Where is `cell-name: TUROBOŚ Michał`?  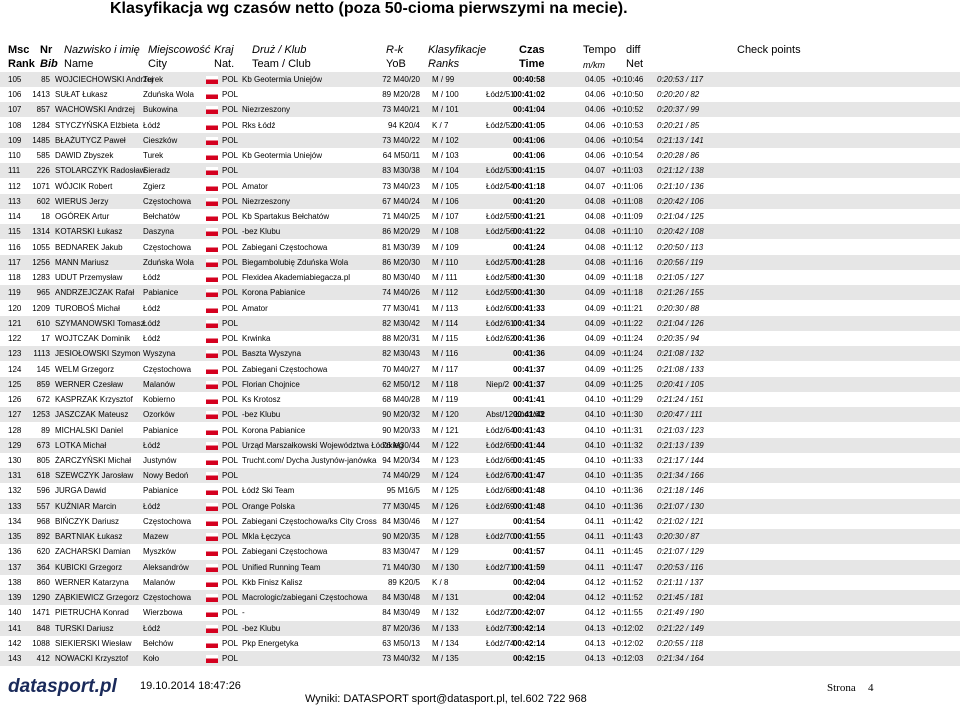 cell-name: TUROBOŚ Michał is located at coordinates (87, 308).